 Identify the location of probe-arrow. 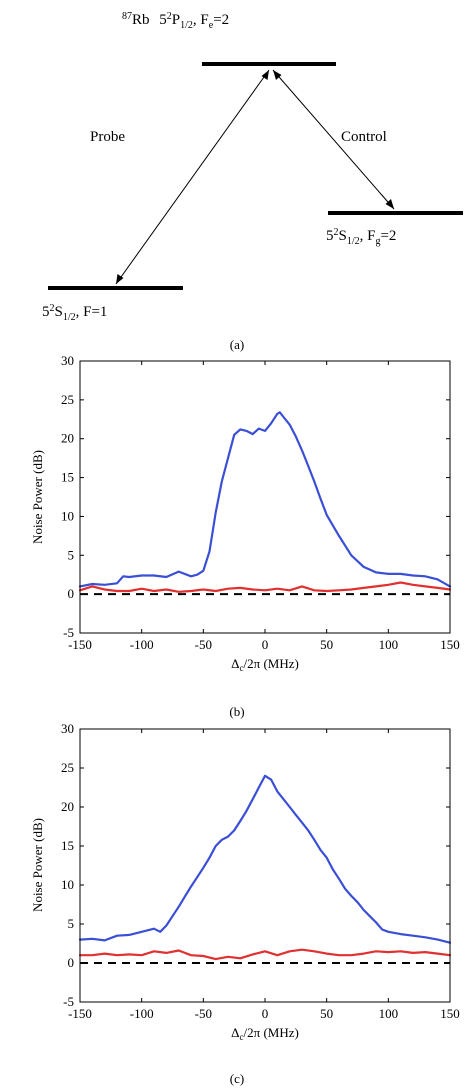
(192, 177).